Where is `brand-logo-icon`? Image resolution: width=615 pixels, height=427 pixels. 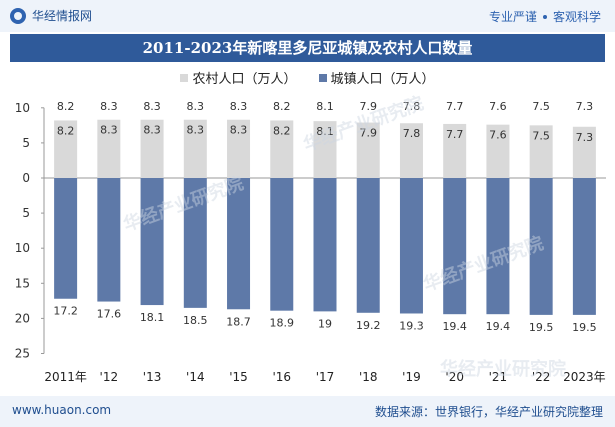 brand-logo-icon is located at coordinates (18, 15).